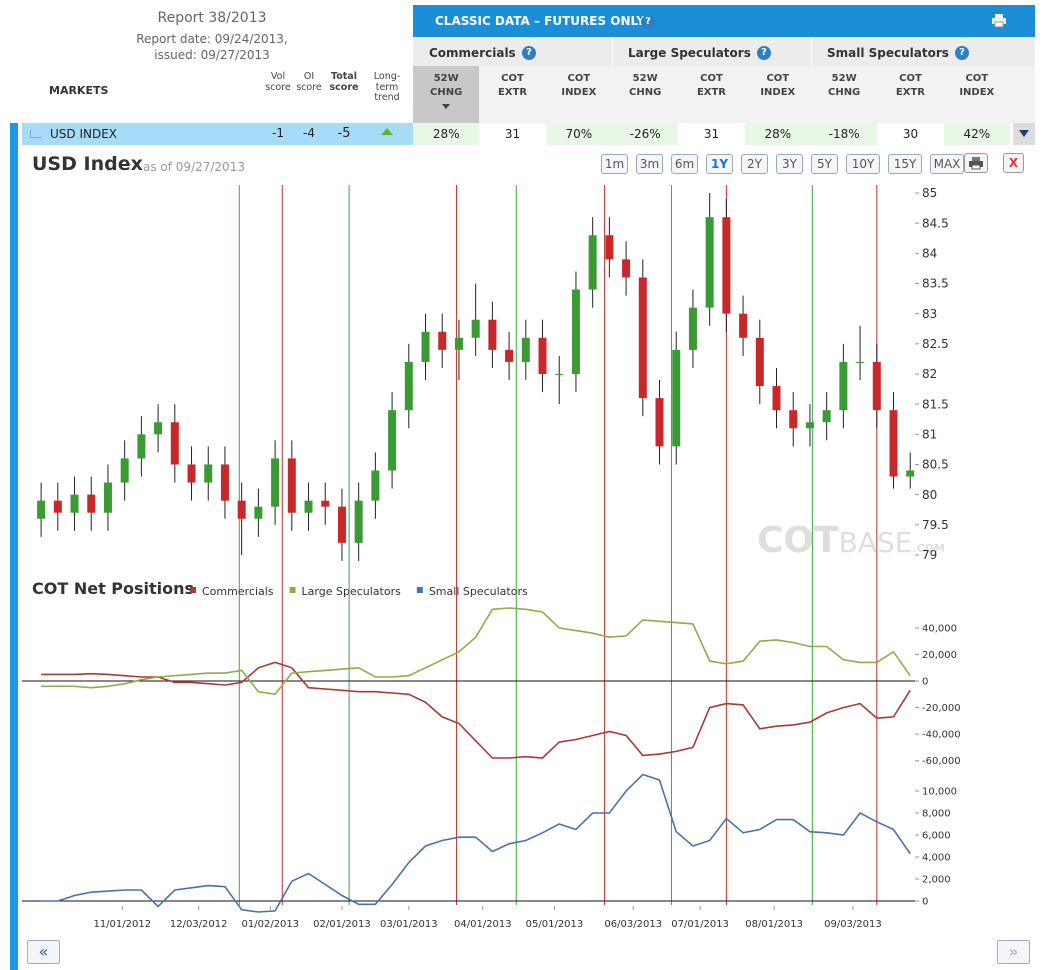  Describe the element at coordinates (824, 164) in the screenshot. I see `range-button: 5Y` at that location.